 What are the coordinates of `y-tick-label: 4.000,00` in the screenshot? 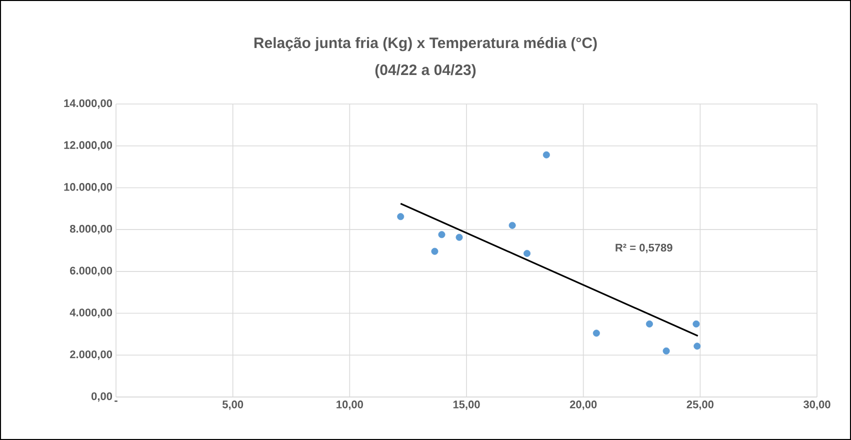 It's located at (91, 313).